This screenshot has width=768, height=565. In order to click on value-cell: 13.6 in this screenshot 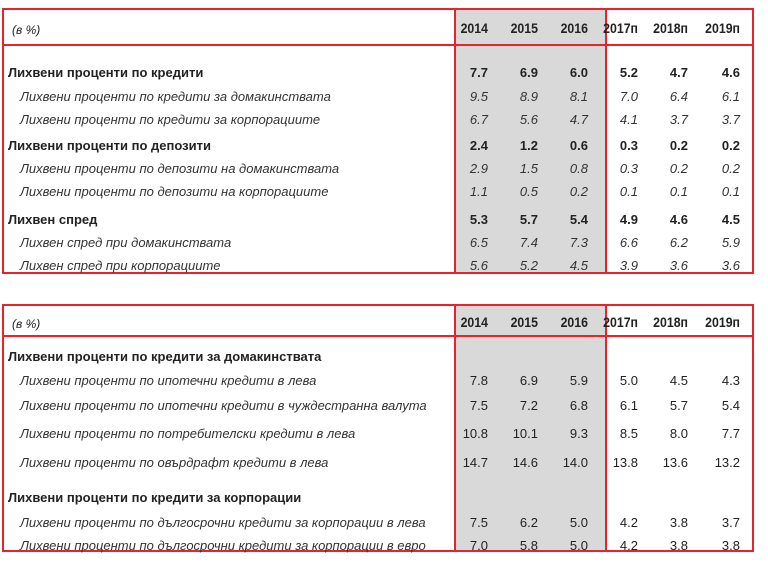, I will do `click(675, 462)`.